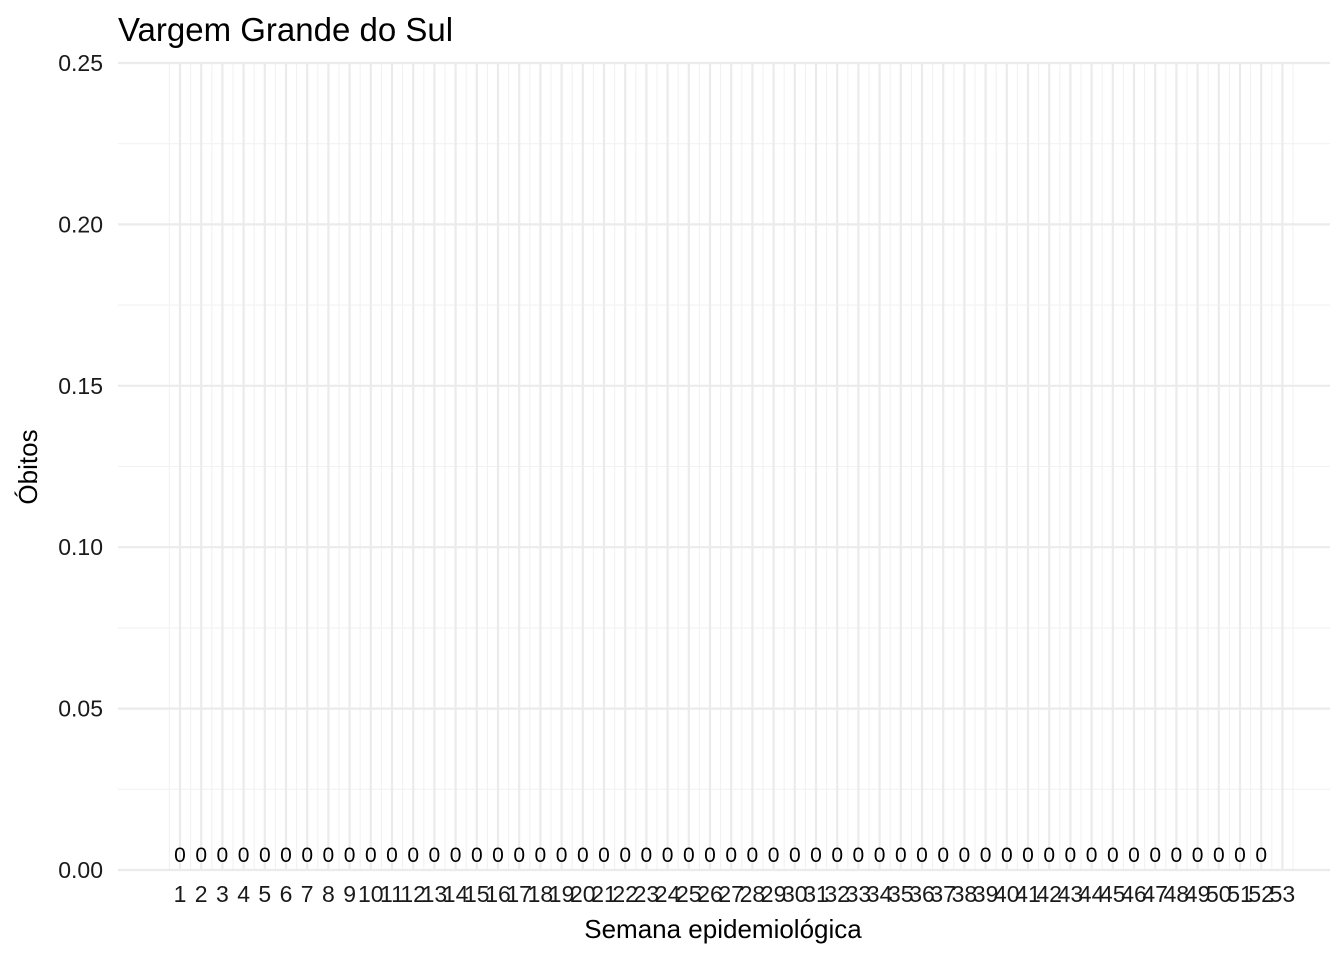  Describe the element at coordinates (285, 29) in the screenshot. I see `chart-title: Vargem Grande do Sul` at that location.